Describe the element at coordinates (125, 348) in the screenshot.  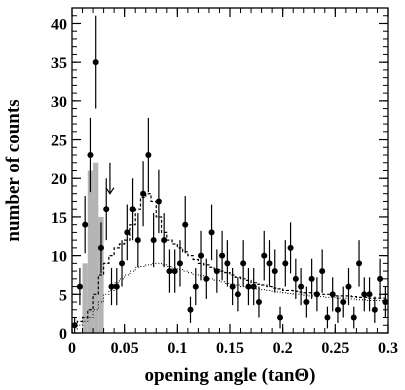
I see `x-tick-label: 0.05` at that location.